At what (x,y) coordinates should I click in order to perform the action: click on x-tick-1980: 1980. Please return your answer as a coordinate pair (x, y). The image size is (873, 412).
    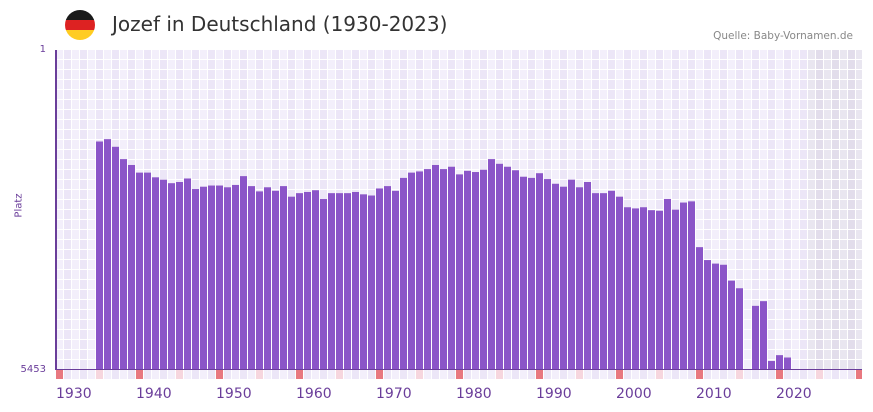
    Looking at the image, I should click on (474, 394).